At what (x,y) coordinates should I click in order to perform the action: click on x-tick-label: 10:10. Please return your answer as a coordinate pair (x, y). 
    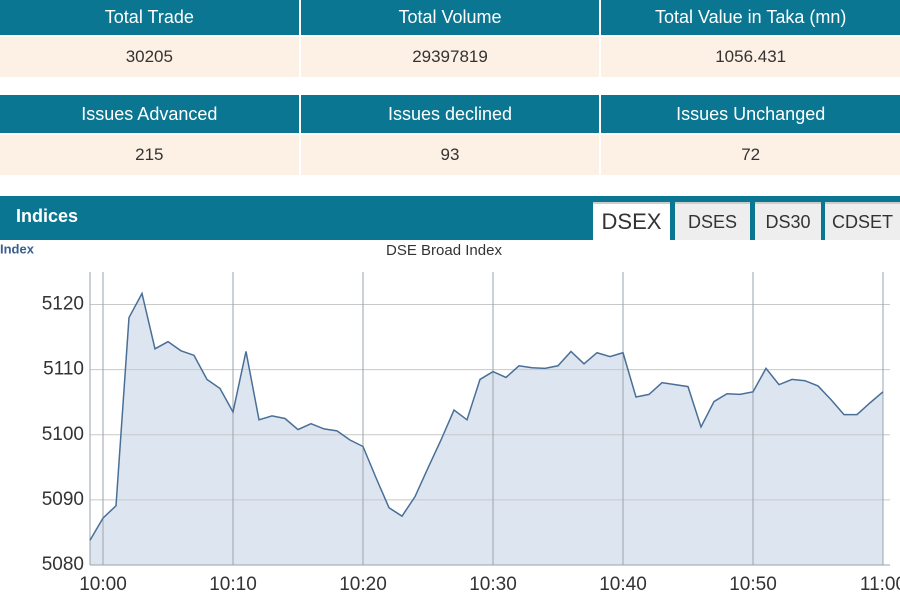
    Looking at the image, I should click on (233, 584).